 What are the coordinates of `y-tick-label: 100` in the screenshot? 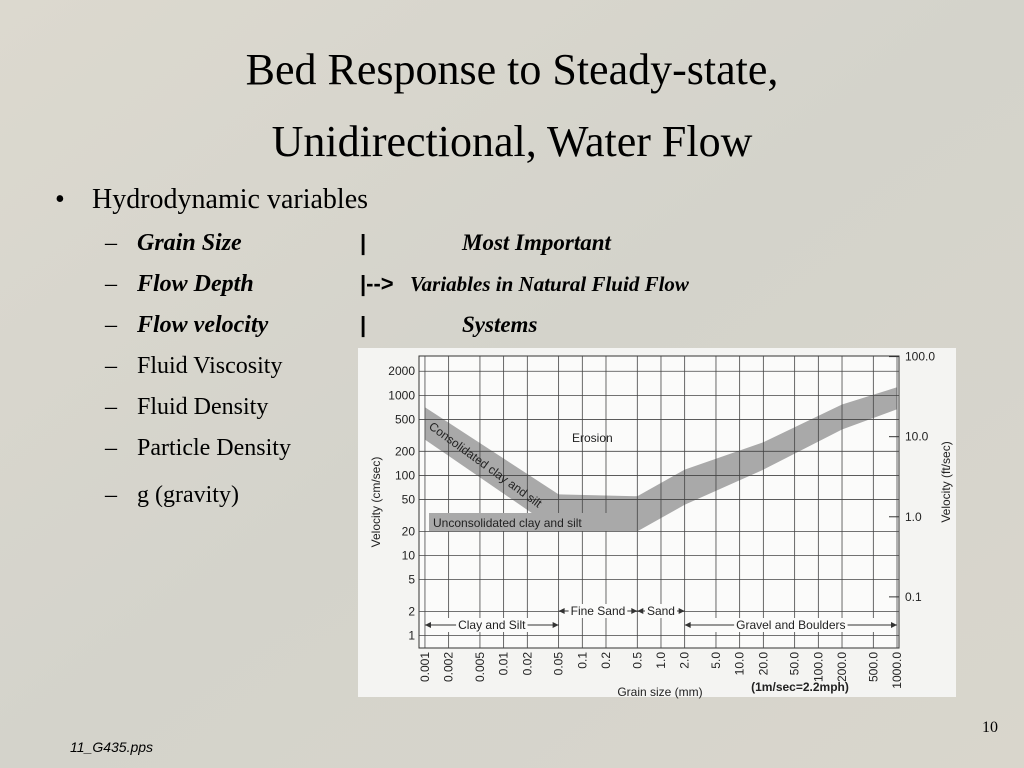 It's located at (405, 475).